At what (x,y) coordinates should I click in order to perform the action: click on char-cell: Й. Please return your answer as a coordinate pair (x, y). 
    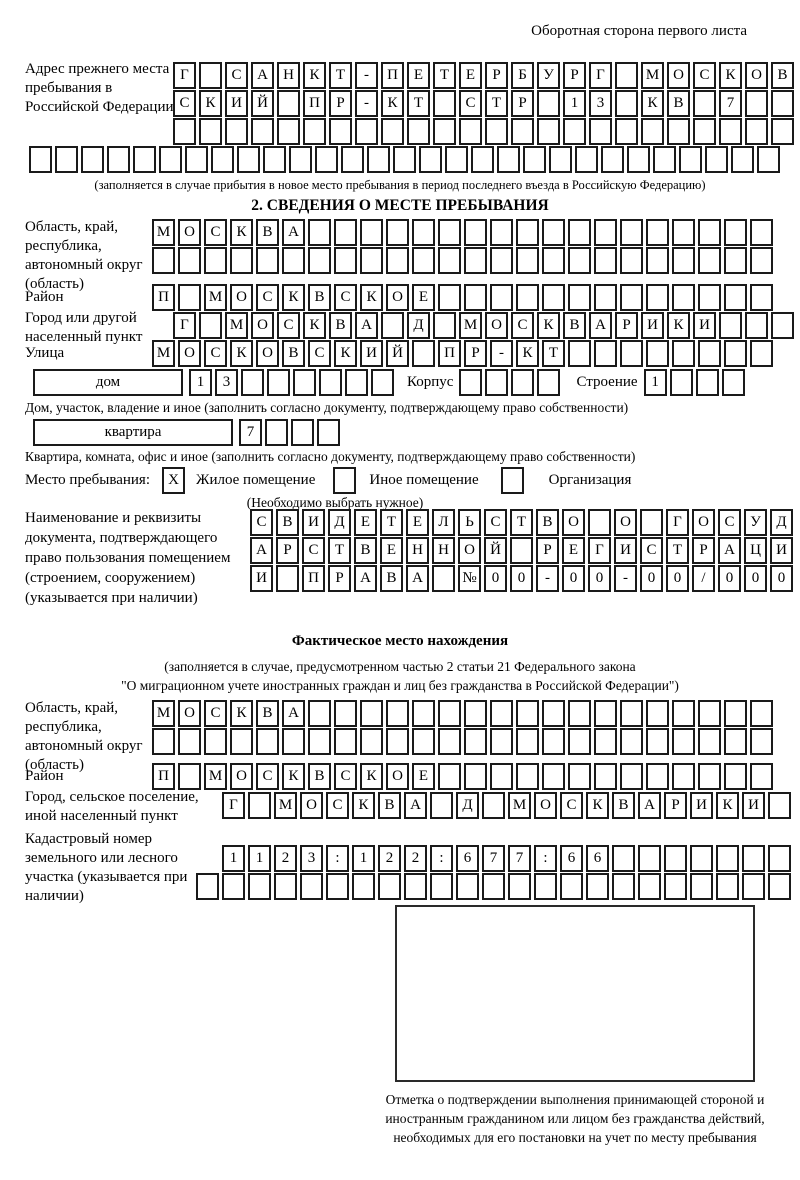
    Looking at the image, I should click on (397, 353).